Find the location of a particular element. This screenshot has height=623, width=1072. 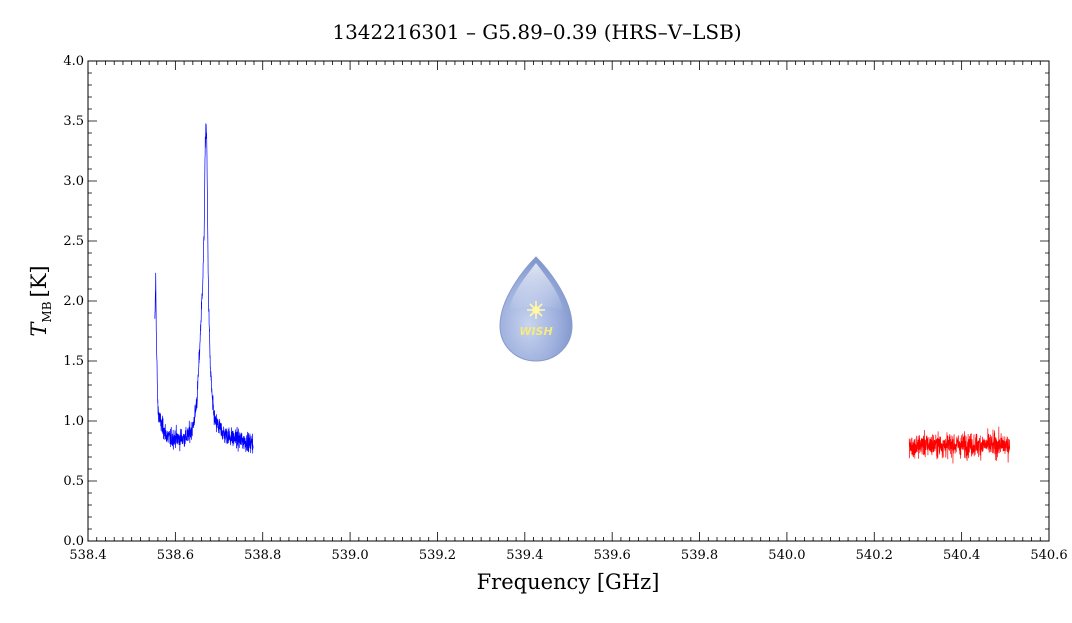

star-icon is located at coordinates (536, 310).